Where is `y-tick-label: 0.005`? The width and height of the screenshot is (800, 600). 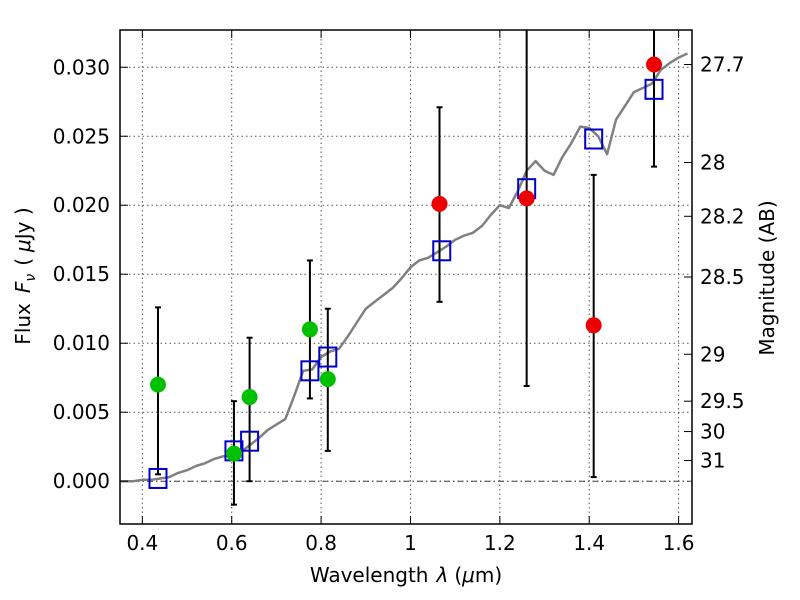
y-tick-label: 0.005 is located at coordinates (81, 412).